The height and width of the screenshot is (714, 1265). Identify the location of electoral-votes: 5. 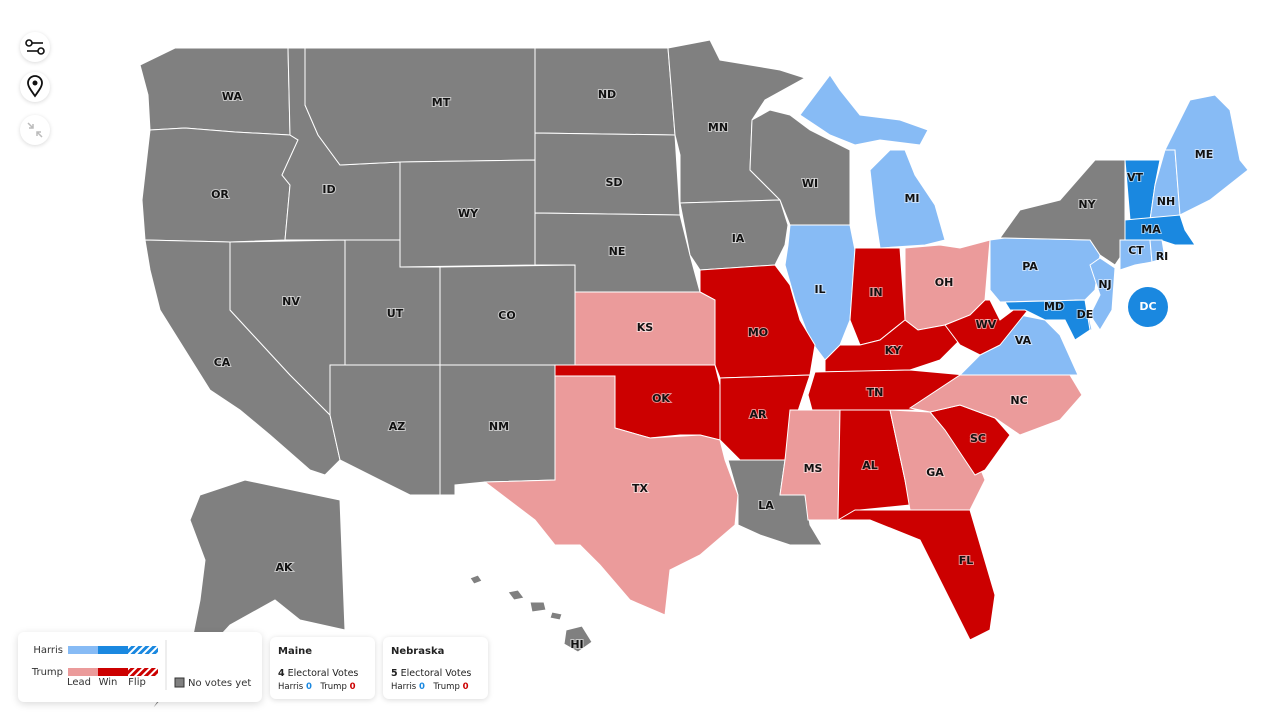
(394, 673).